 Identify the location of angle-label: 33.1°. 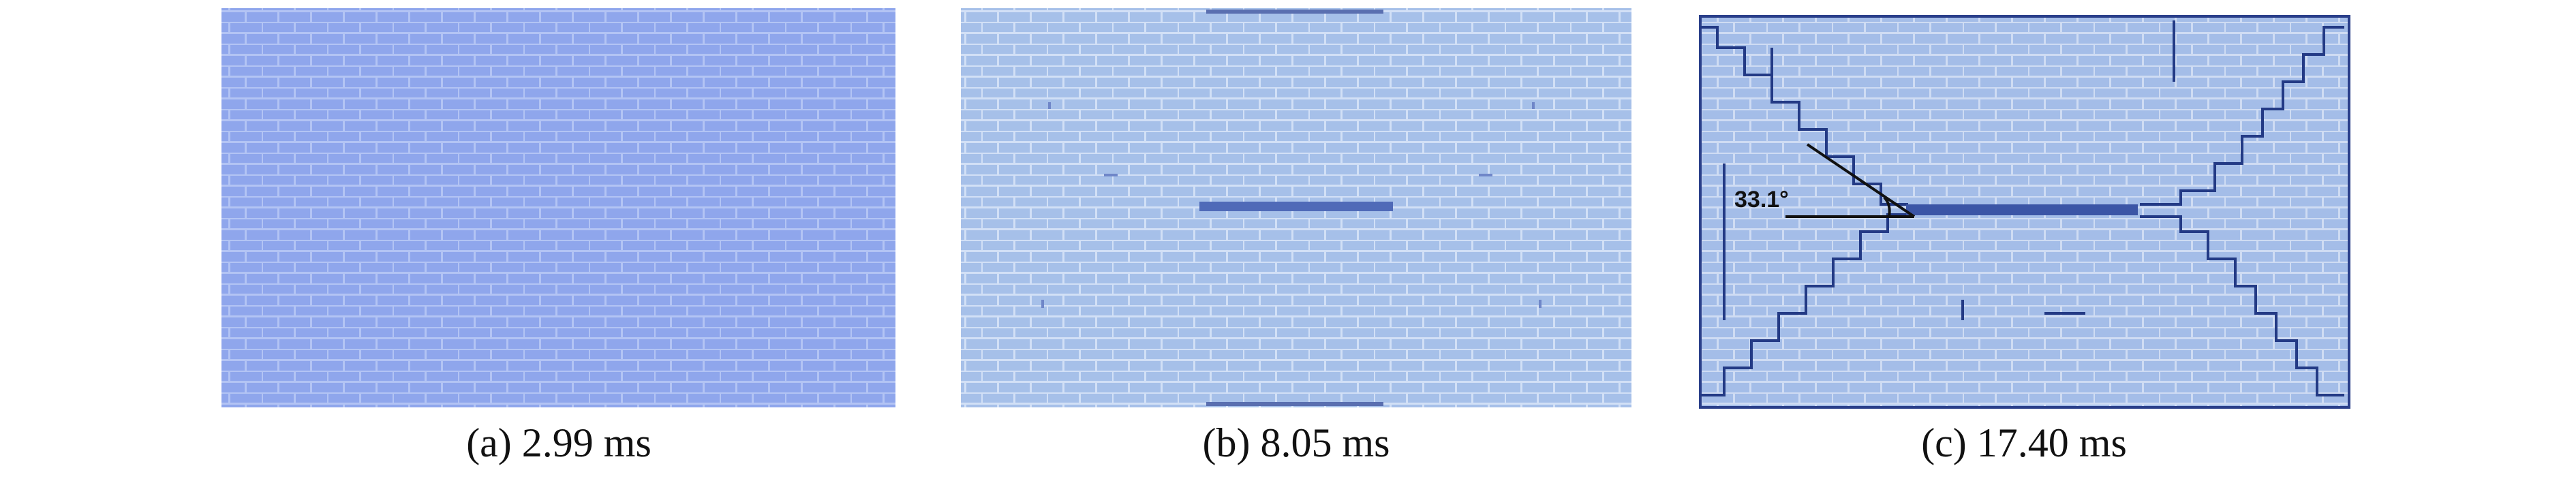
(1762, 200).